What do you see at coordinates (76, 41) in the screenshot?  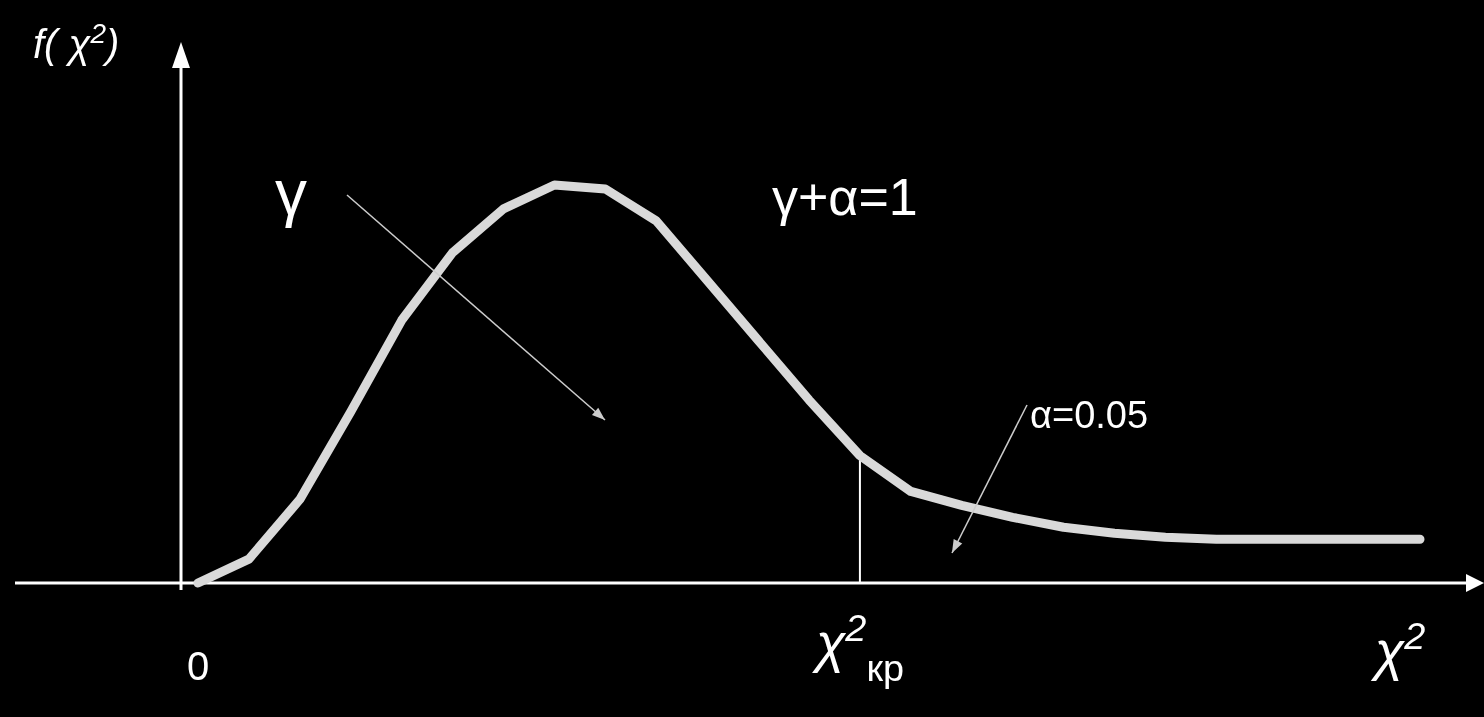 I see `y-axis-title: f( χ$^{2}$)` at bounding box center [76, 41].